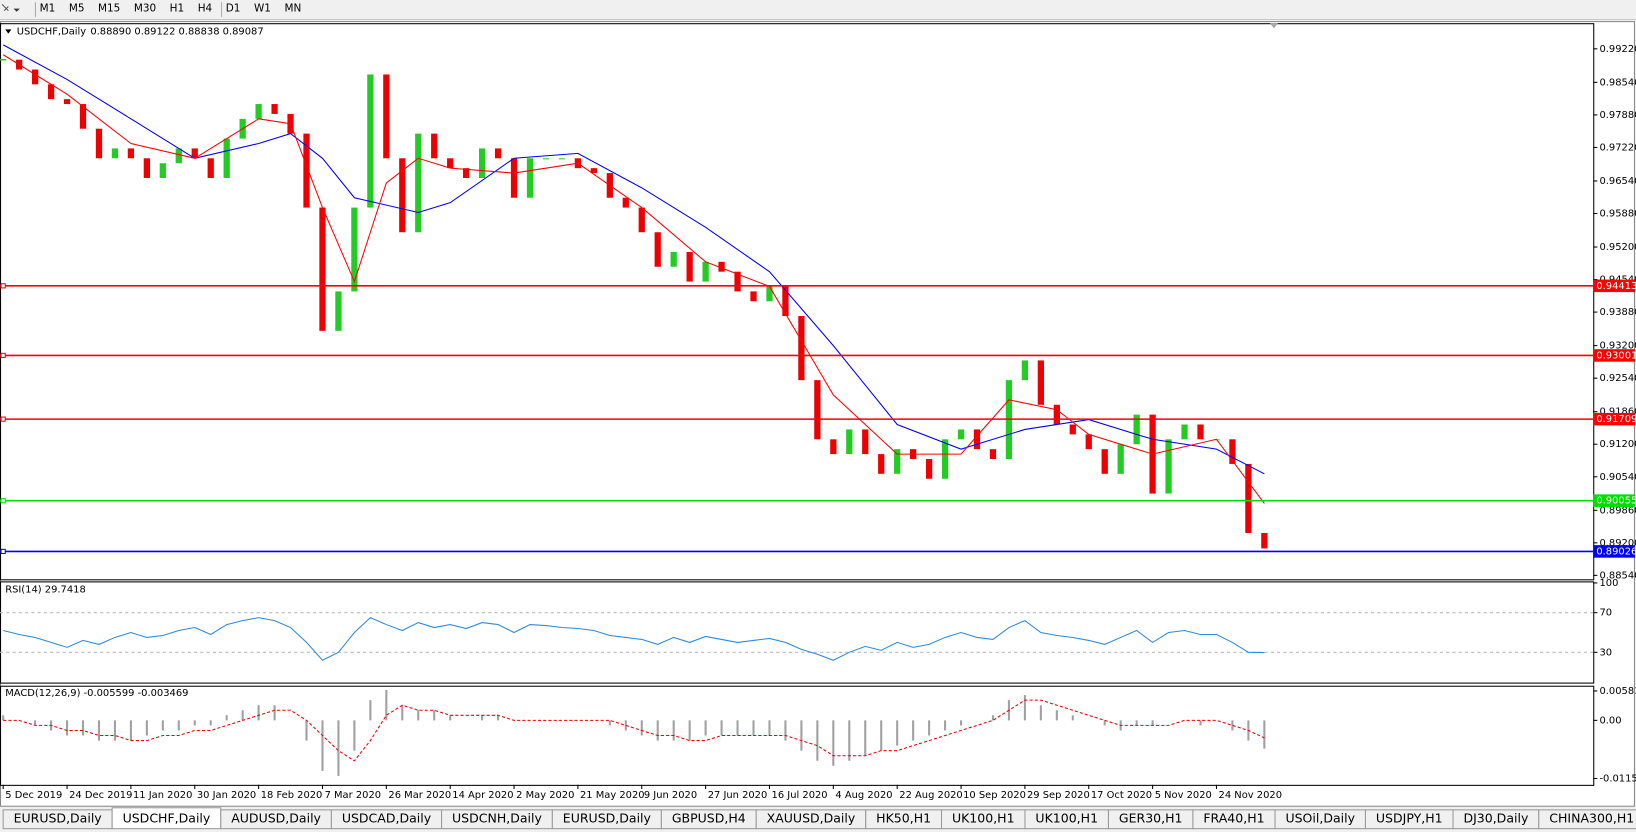 This screenshot has height=832, width=1636. I want to click on tab-label: GER30,H1, so click(1151, 818).